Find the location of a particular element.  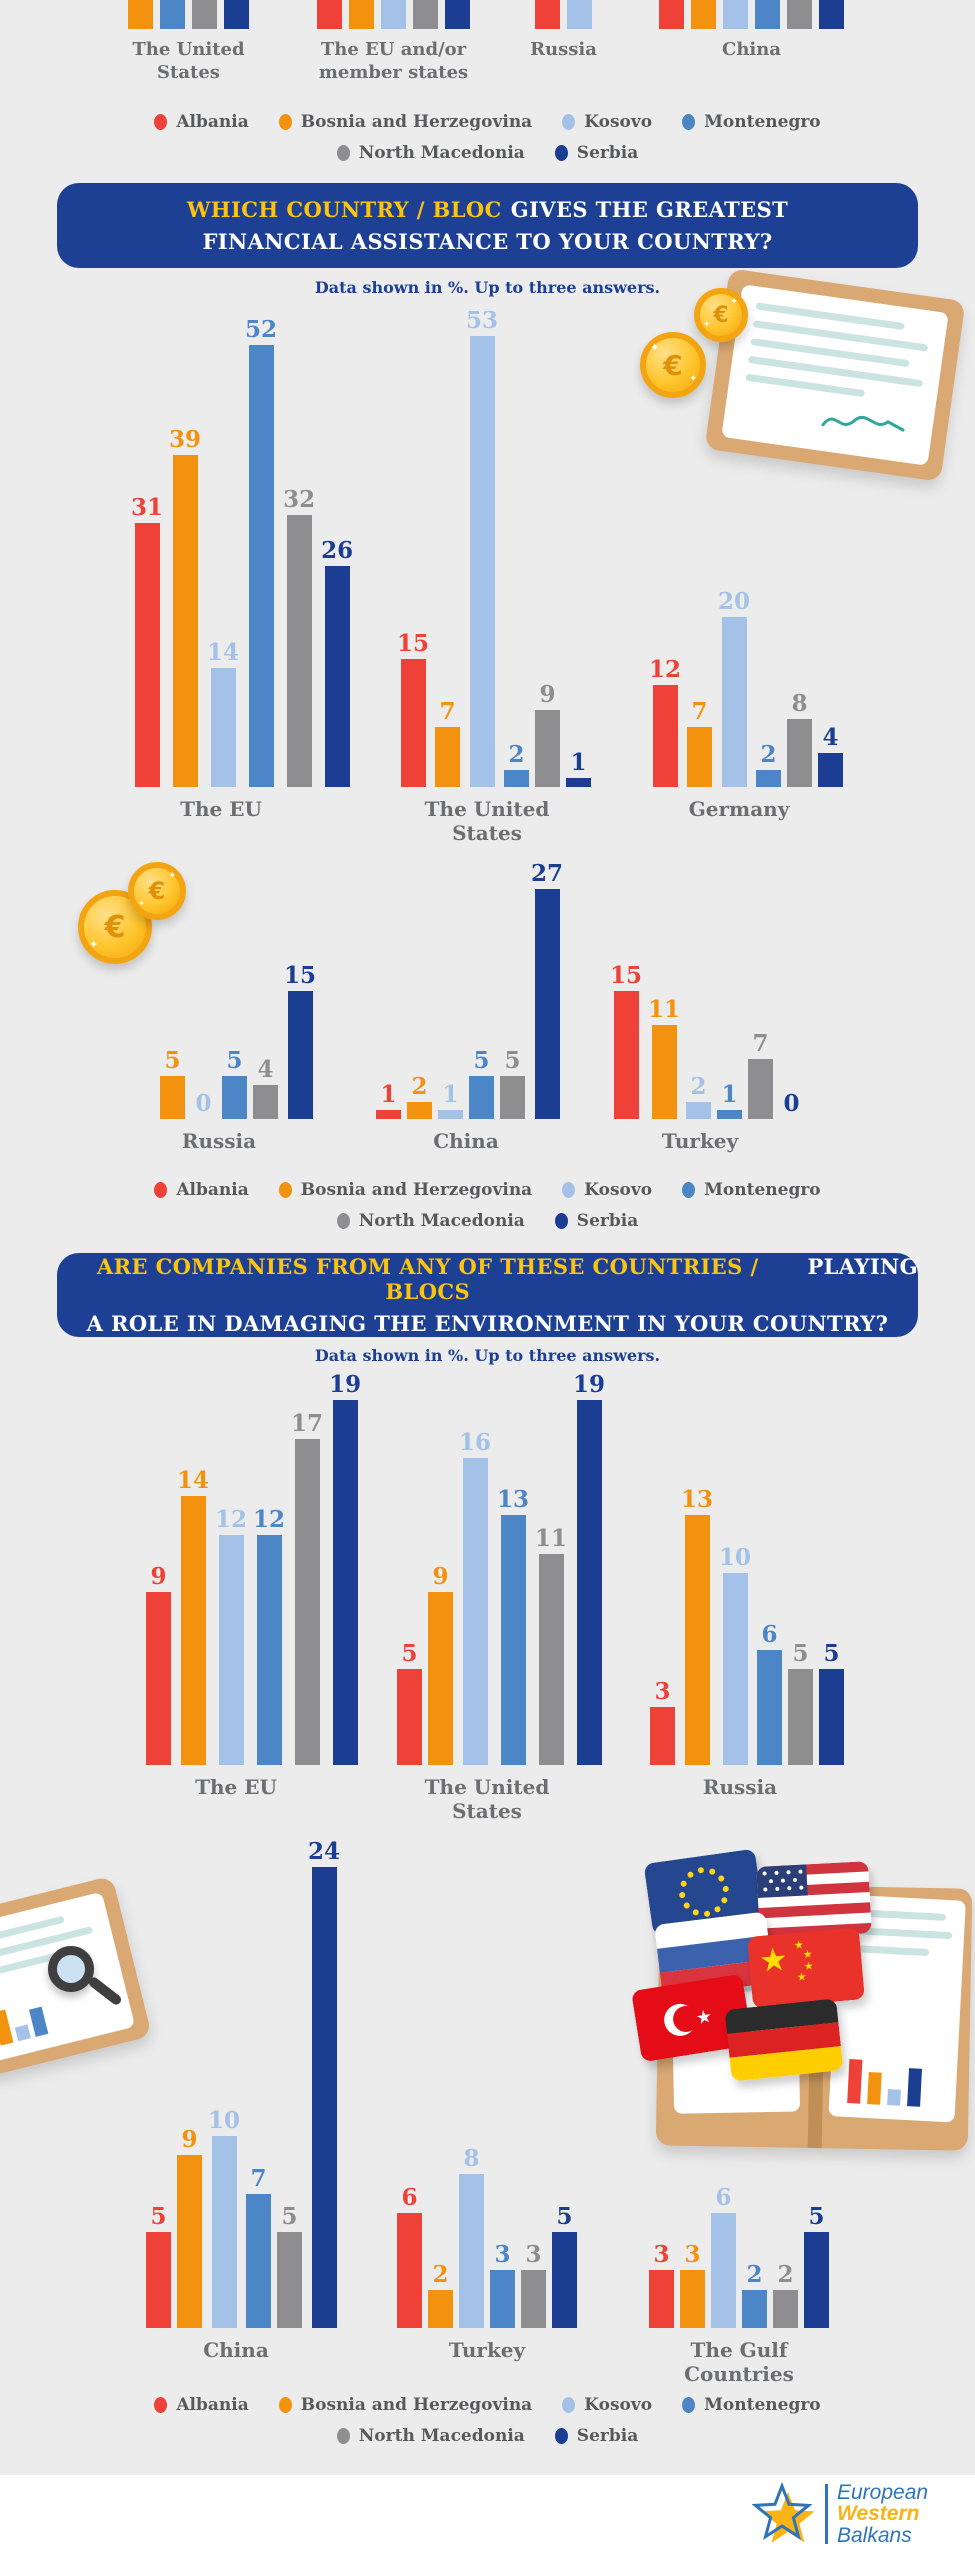

bar-value-label: 32 is located at coordinates (299, 499).